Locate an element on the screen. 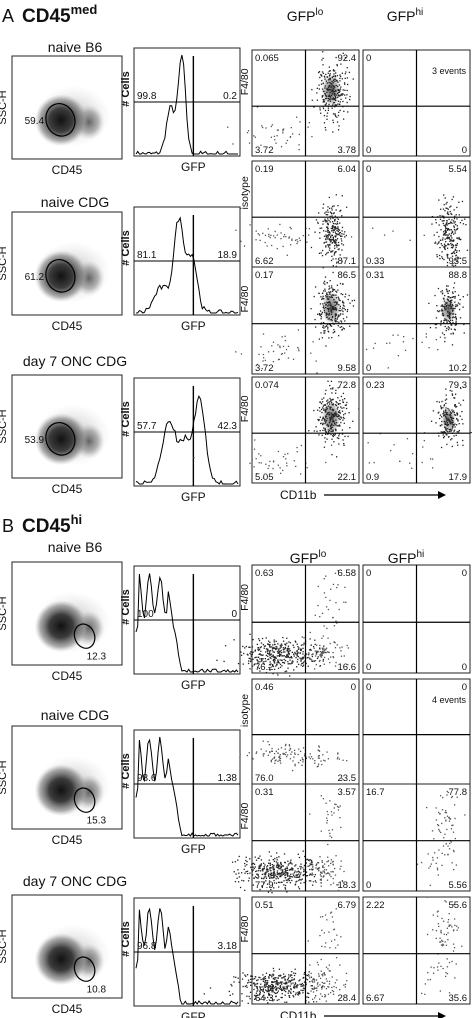 The image size is (472, 1018). quadrant-y-label: F4/80 is located at coordinates (245, 816).